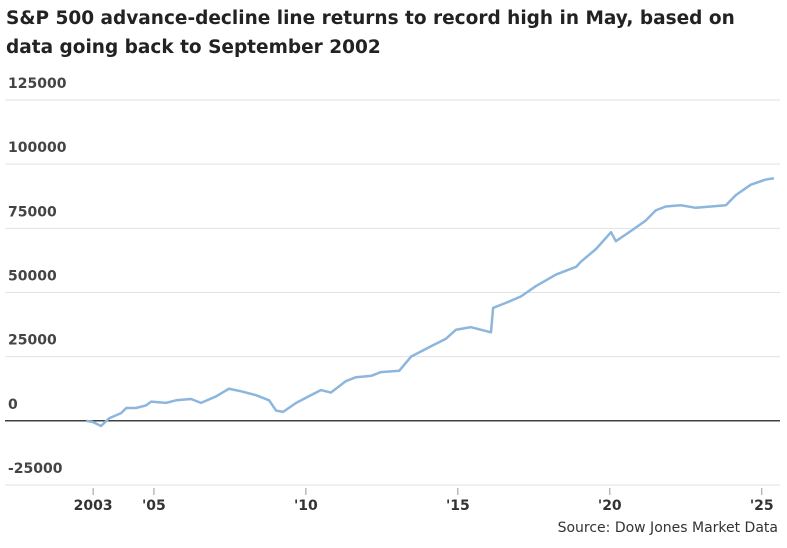 Image resolution: width=787 pixels, height=548 pixels. I want to click on y-tick-label: 100000, so click(37, 148).